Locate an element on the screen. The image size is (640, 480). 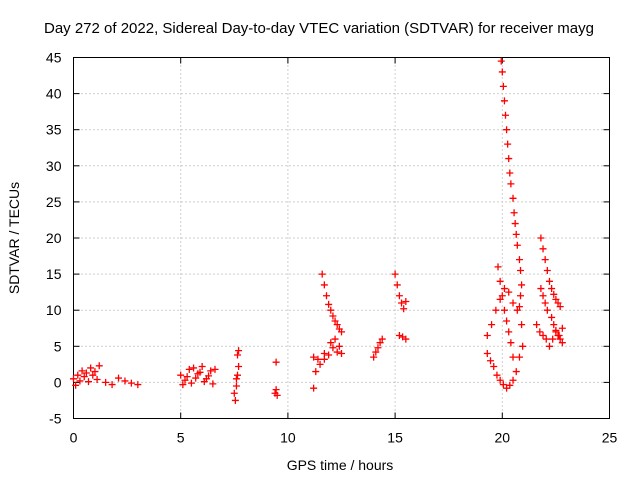
x-tick-label: 10 is located at coordinates (288, 438).